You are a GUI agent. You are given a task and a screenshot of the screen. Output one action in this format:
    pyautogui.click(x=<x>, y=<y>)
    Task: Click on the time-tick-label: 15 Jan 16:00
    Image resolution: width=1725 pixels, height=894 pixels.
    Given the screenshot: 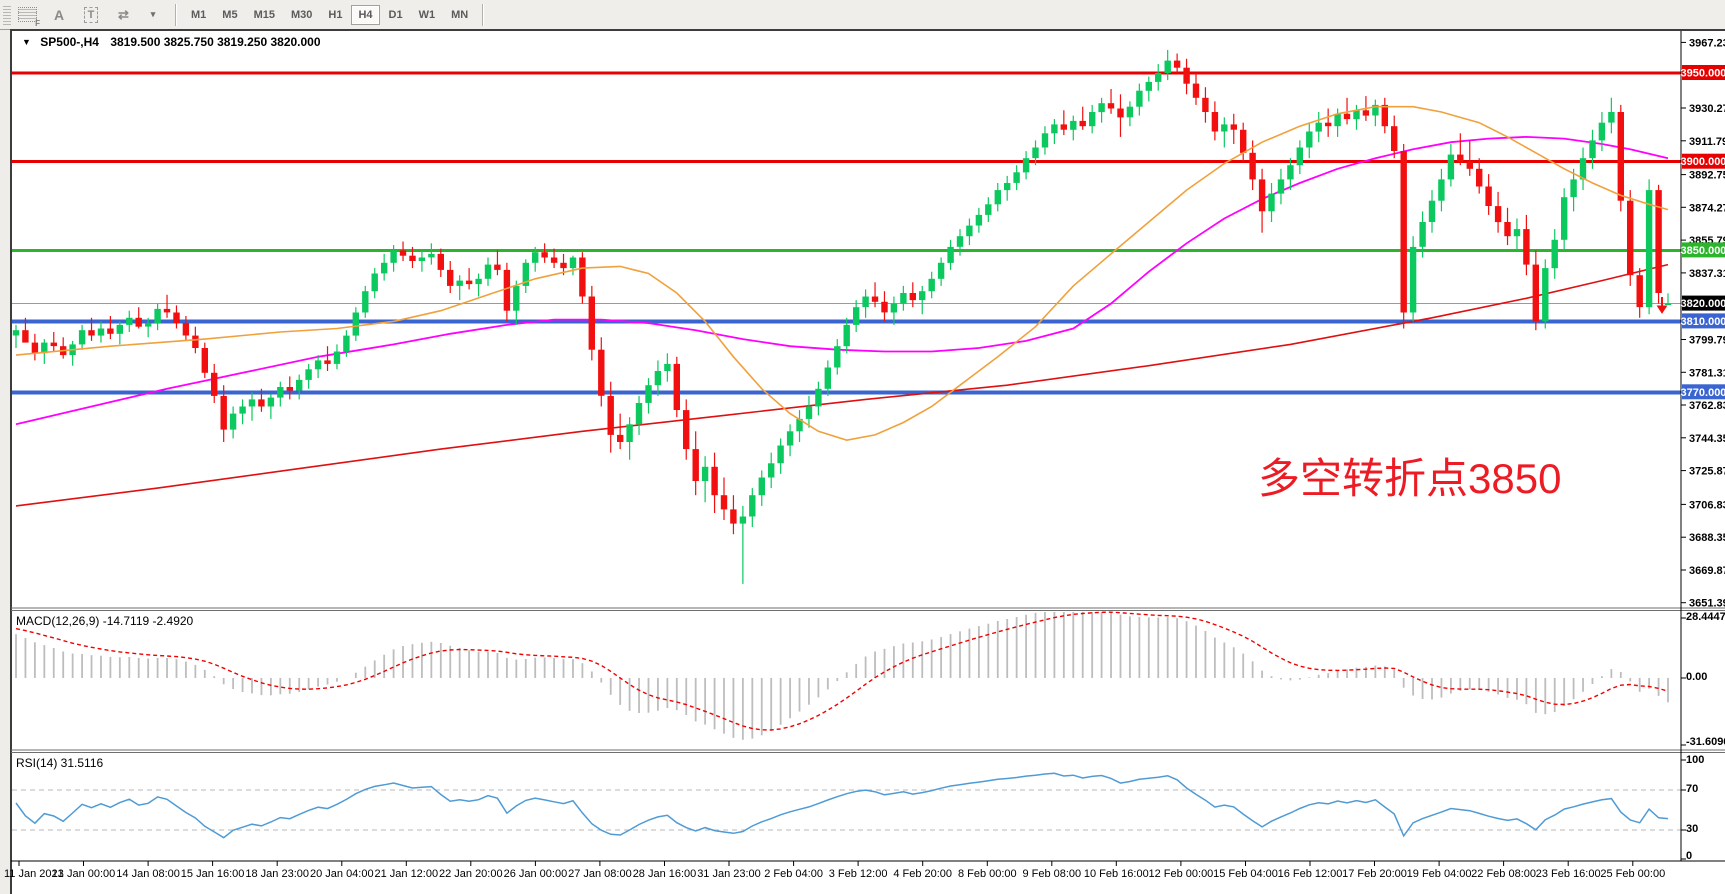 What is the action you would take?
    pyautogui.click(x=213, y=874)
    